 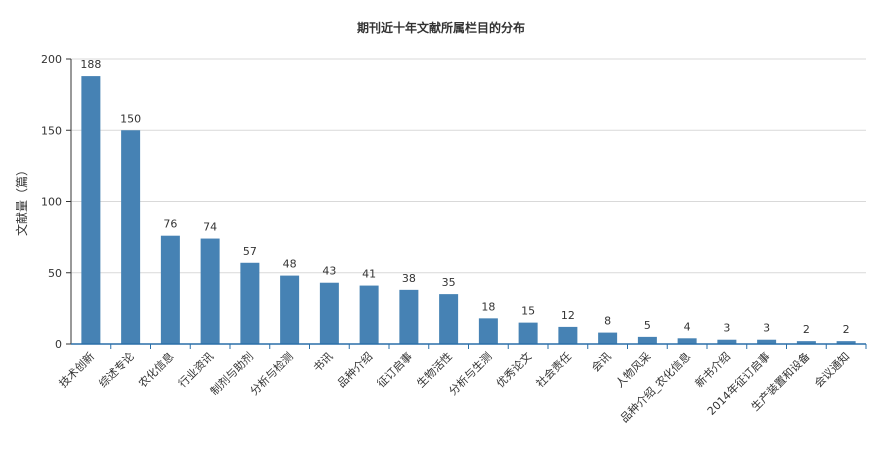 What do you see at coordinates (568, 315) in the screenshot?
I see `bar-value-label: 12` at bounding box center [568, 315].